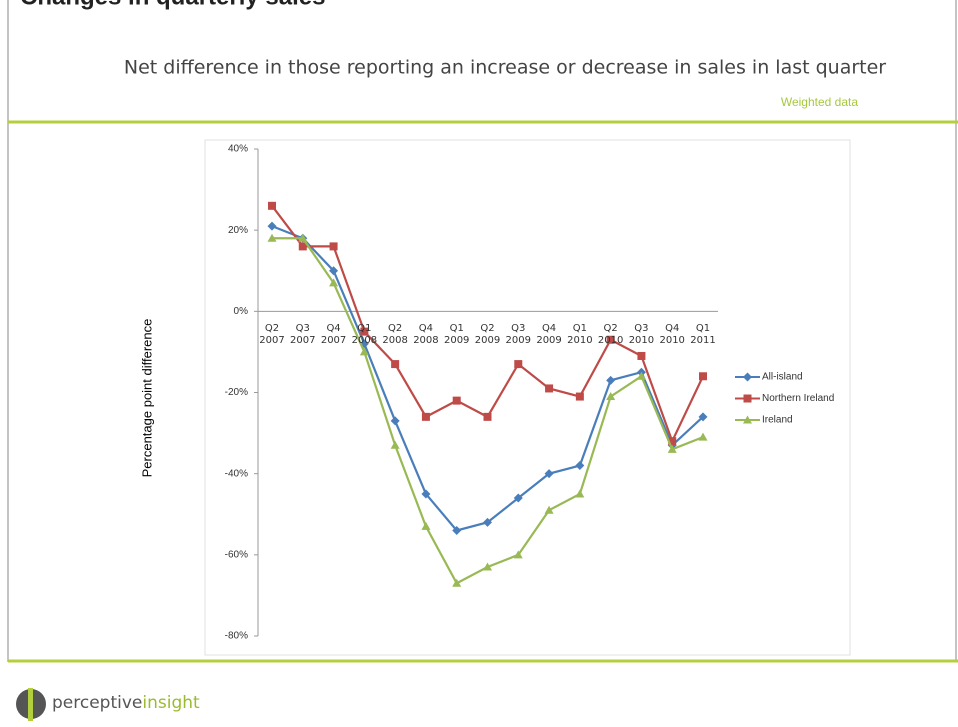 Image resolution: width=958 pixels, height=727 pixels. I want to click on x-tick-label: Q1 2011, so click(703, 335).